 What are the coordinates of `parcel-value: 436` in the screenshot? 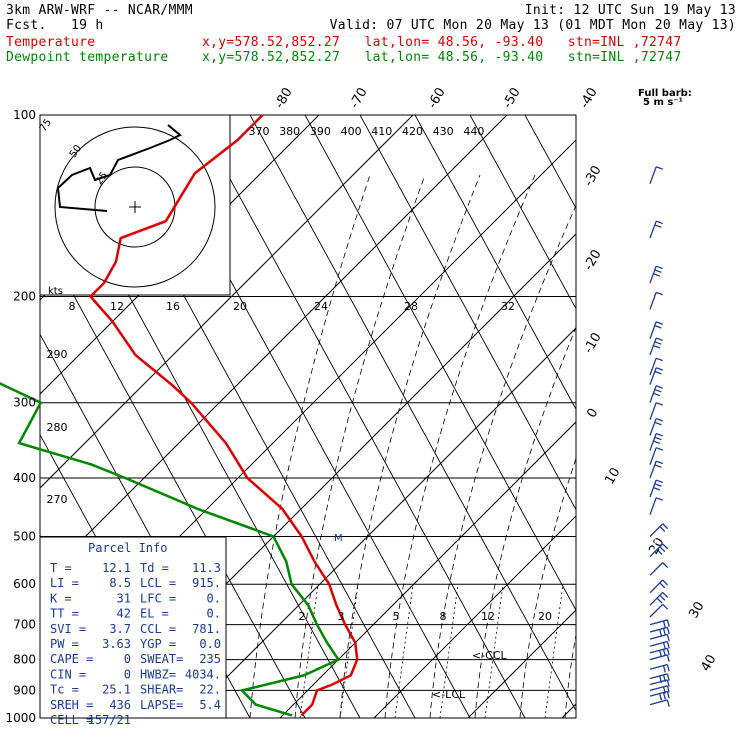 It's located at (120, 705).